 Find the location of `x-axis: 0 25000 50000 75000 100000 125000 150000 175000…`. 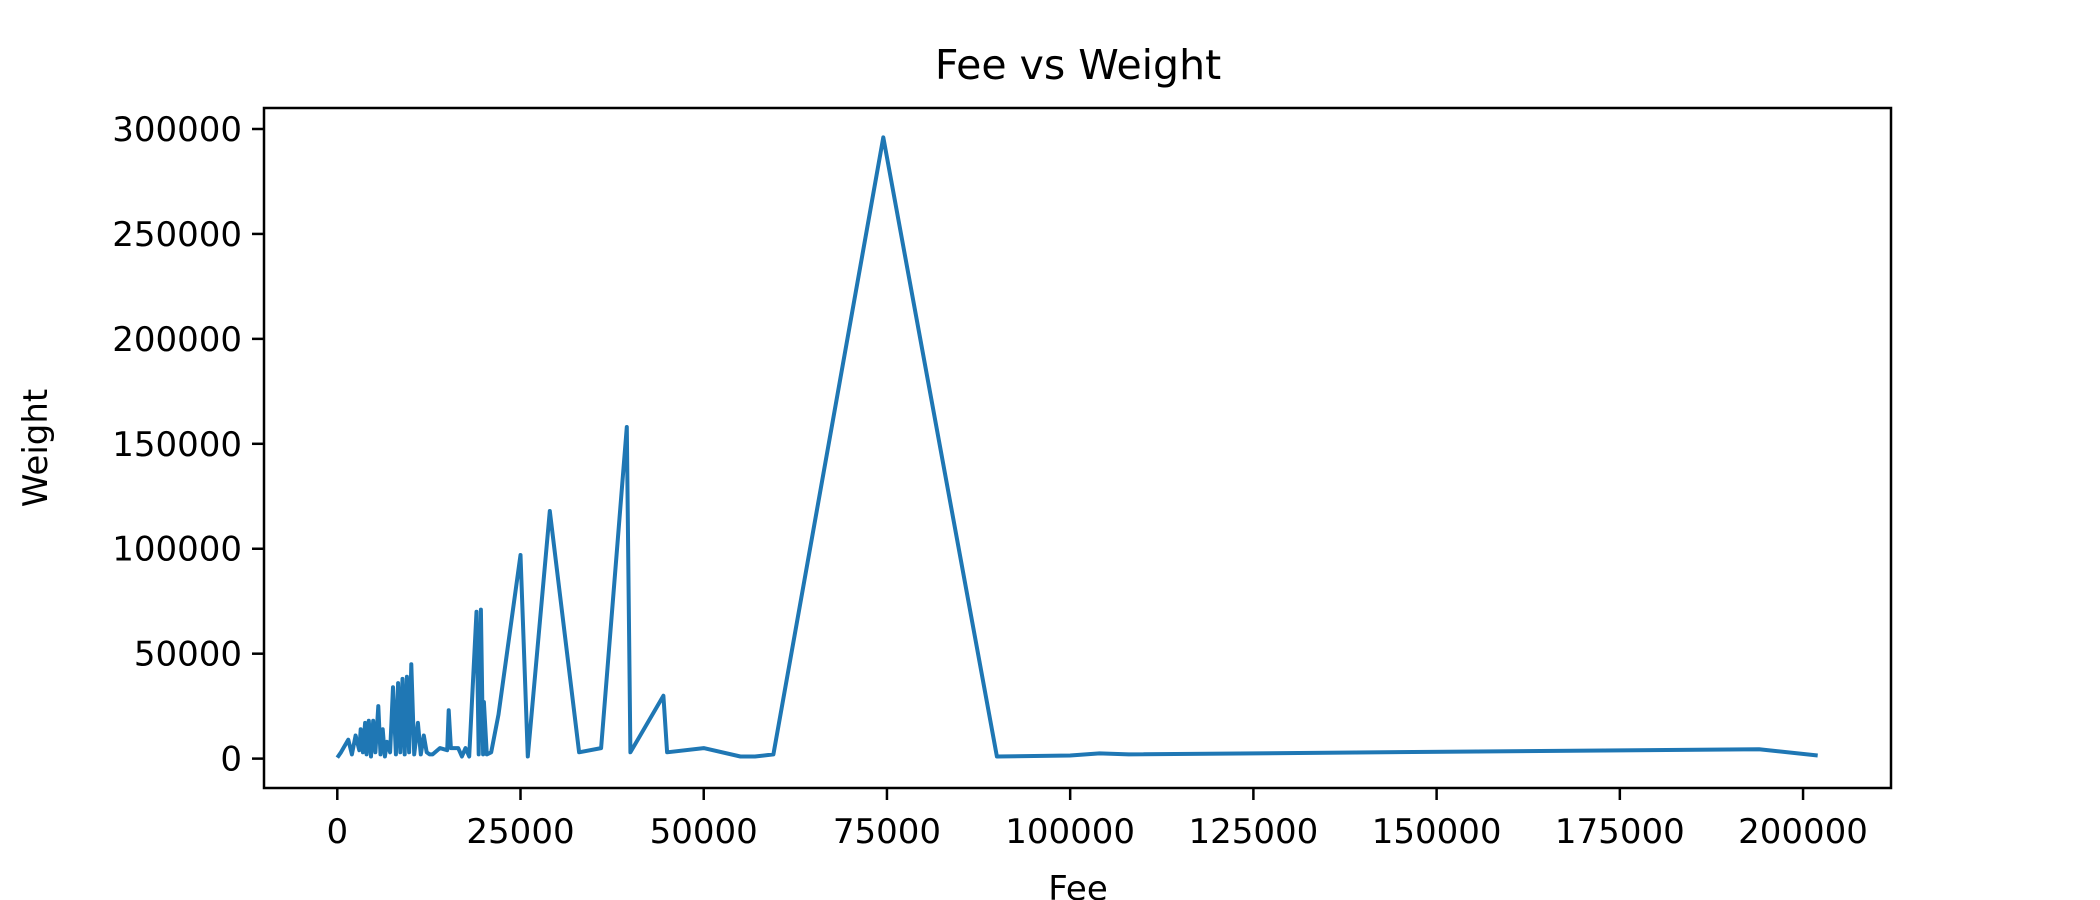

x-axis: 0 25000 50000 75000 100000 125000 150000 175000… is located at coordinates (1097, 820).